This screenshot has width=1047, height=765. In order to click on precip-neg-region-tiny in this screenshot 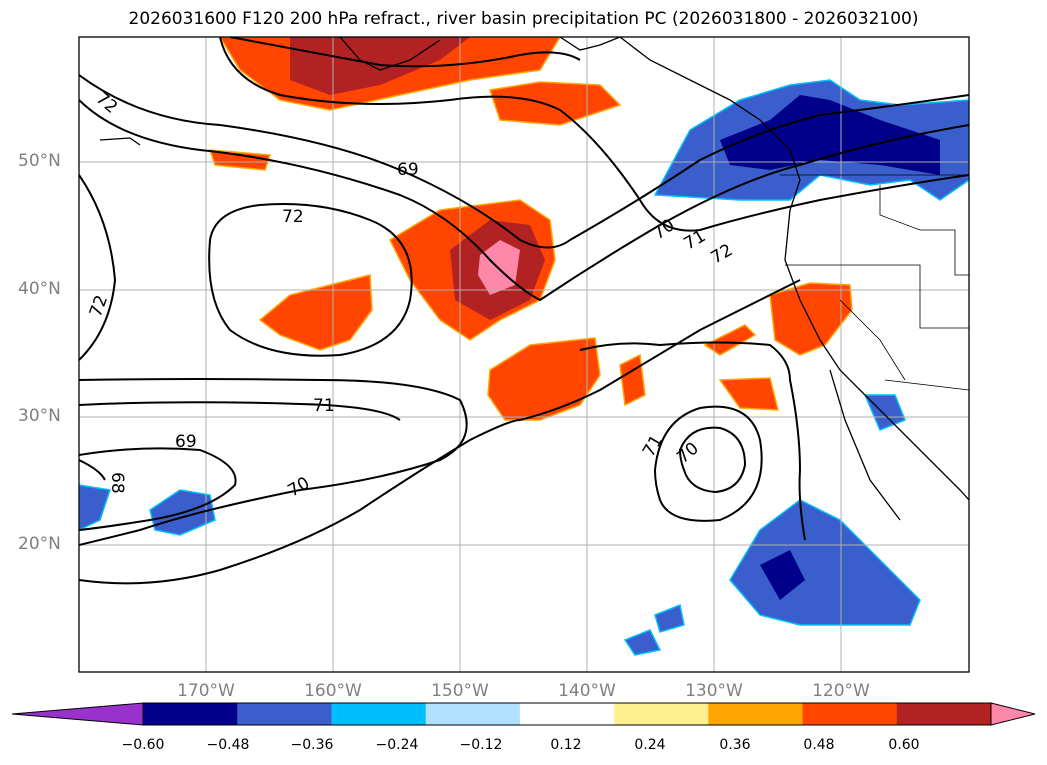, I will do `click(642, 642)`.